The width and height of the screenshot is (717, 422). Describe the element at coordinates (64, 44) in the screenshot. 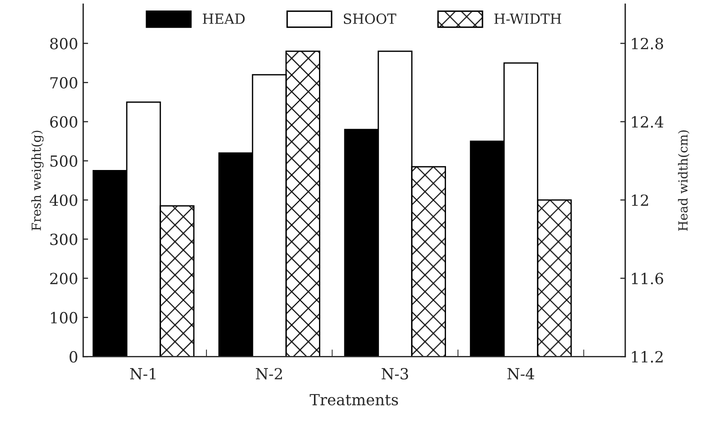

I see `y-tick-label: 800` at that location.